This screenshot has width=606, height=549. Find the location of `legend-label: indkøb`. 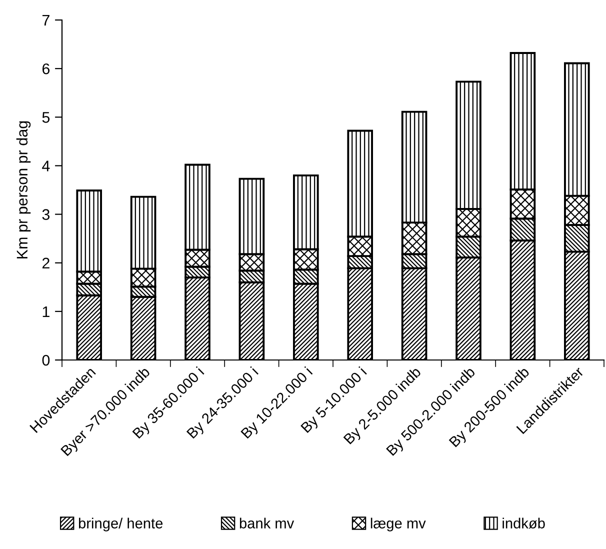

legend-label: indkøb is located at coordinates (523, 523).